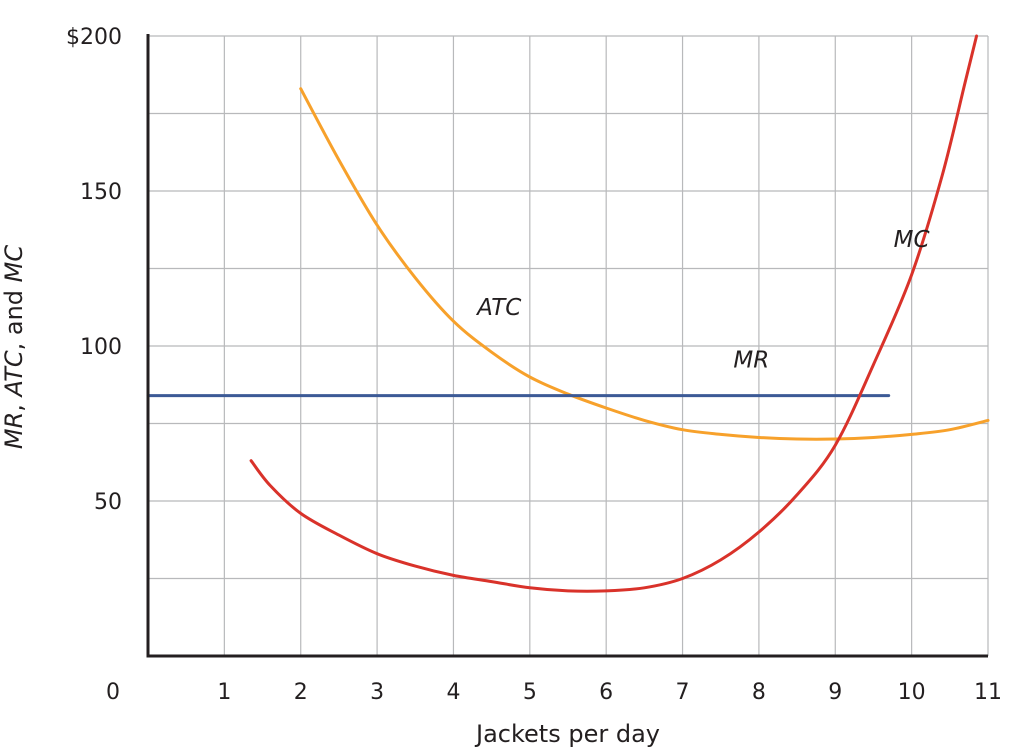  Describe the element at coordinates (14, 430) in the screenshot. I see `y-axis-title-part: MR` at that location.